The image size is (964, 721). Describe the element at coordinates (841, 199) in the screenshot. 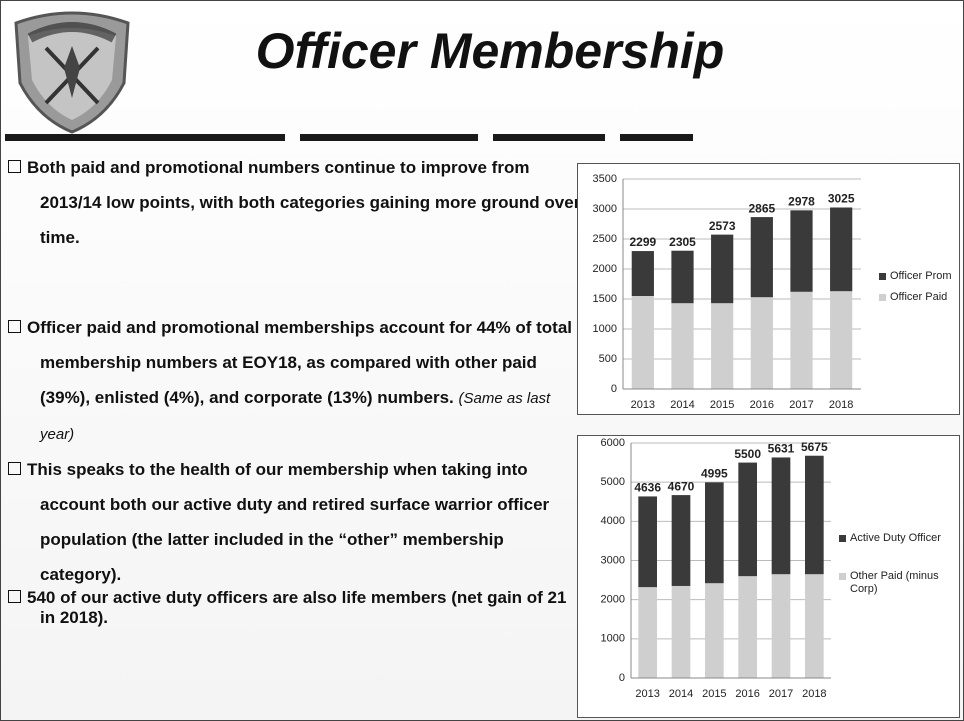

I see `total-label: 3025` at that location.